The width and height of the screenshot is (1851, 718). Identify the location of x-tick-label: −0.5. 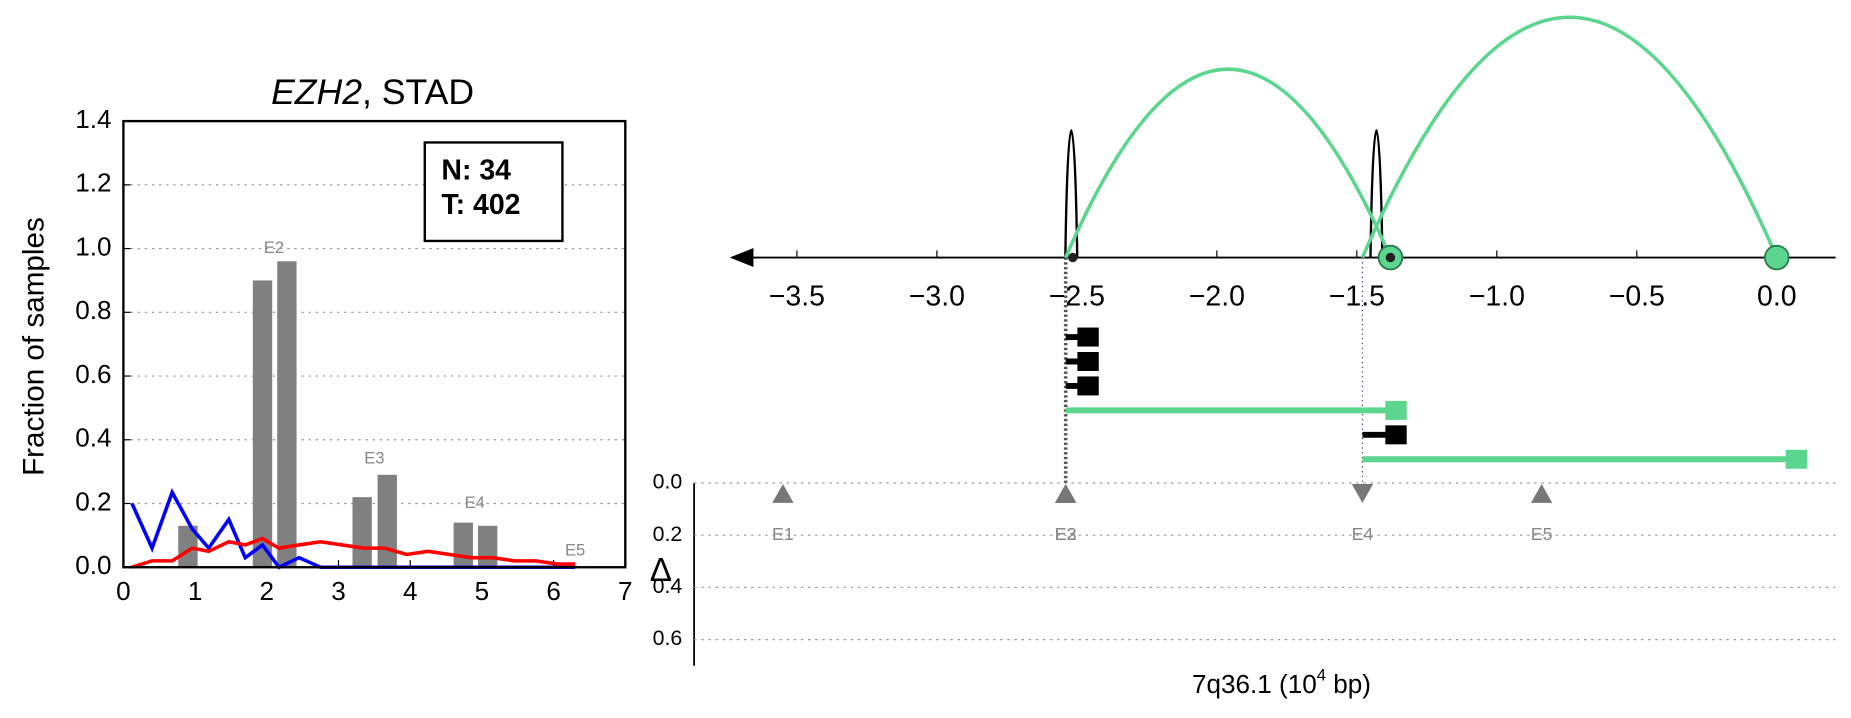
(1637, 296).